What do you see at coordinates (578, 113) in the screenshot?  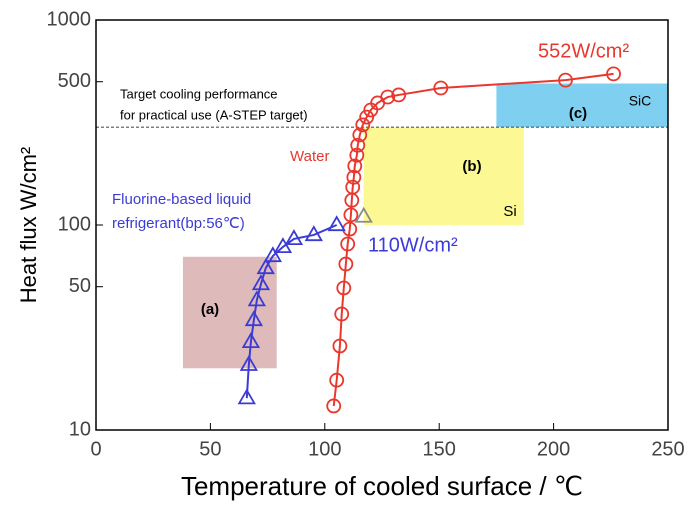 I see `region-label: (c)` at bounding box center [578, 113].